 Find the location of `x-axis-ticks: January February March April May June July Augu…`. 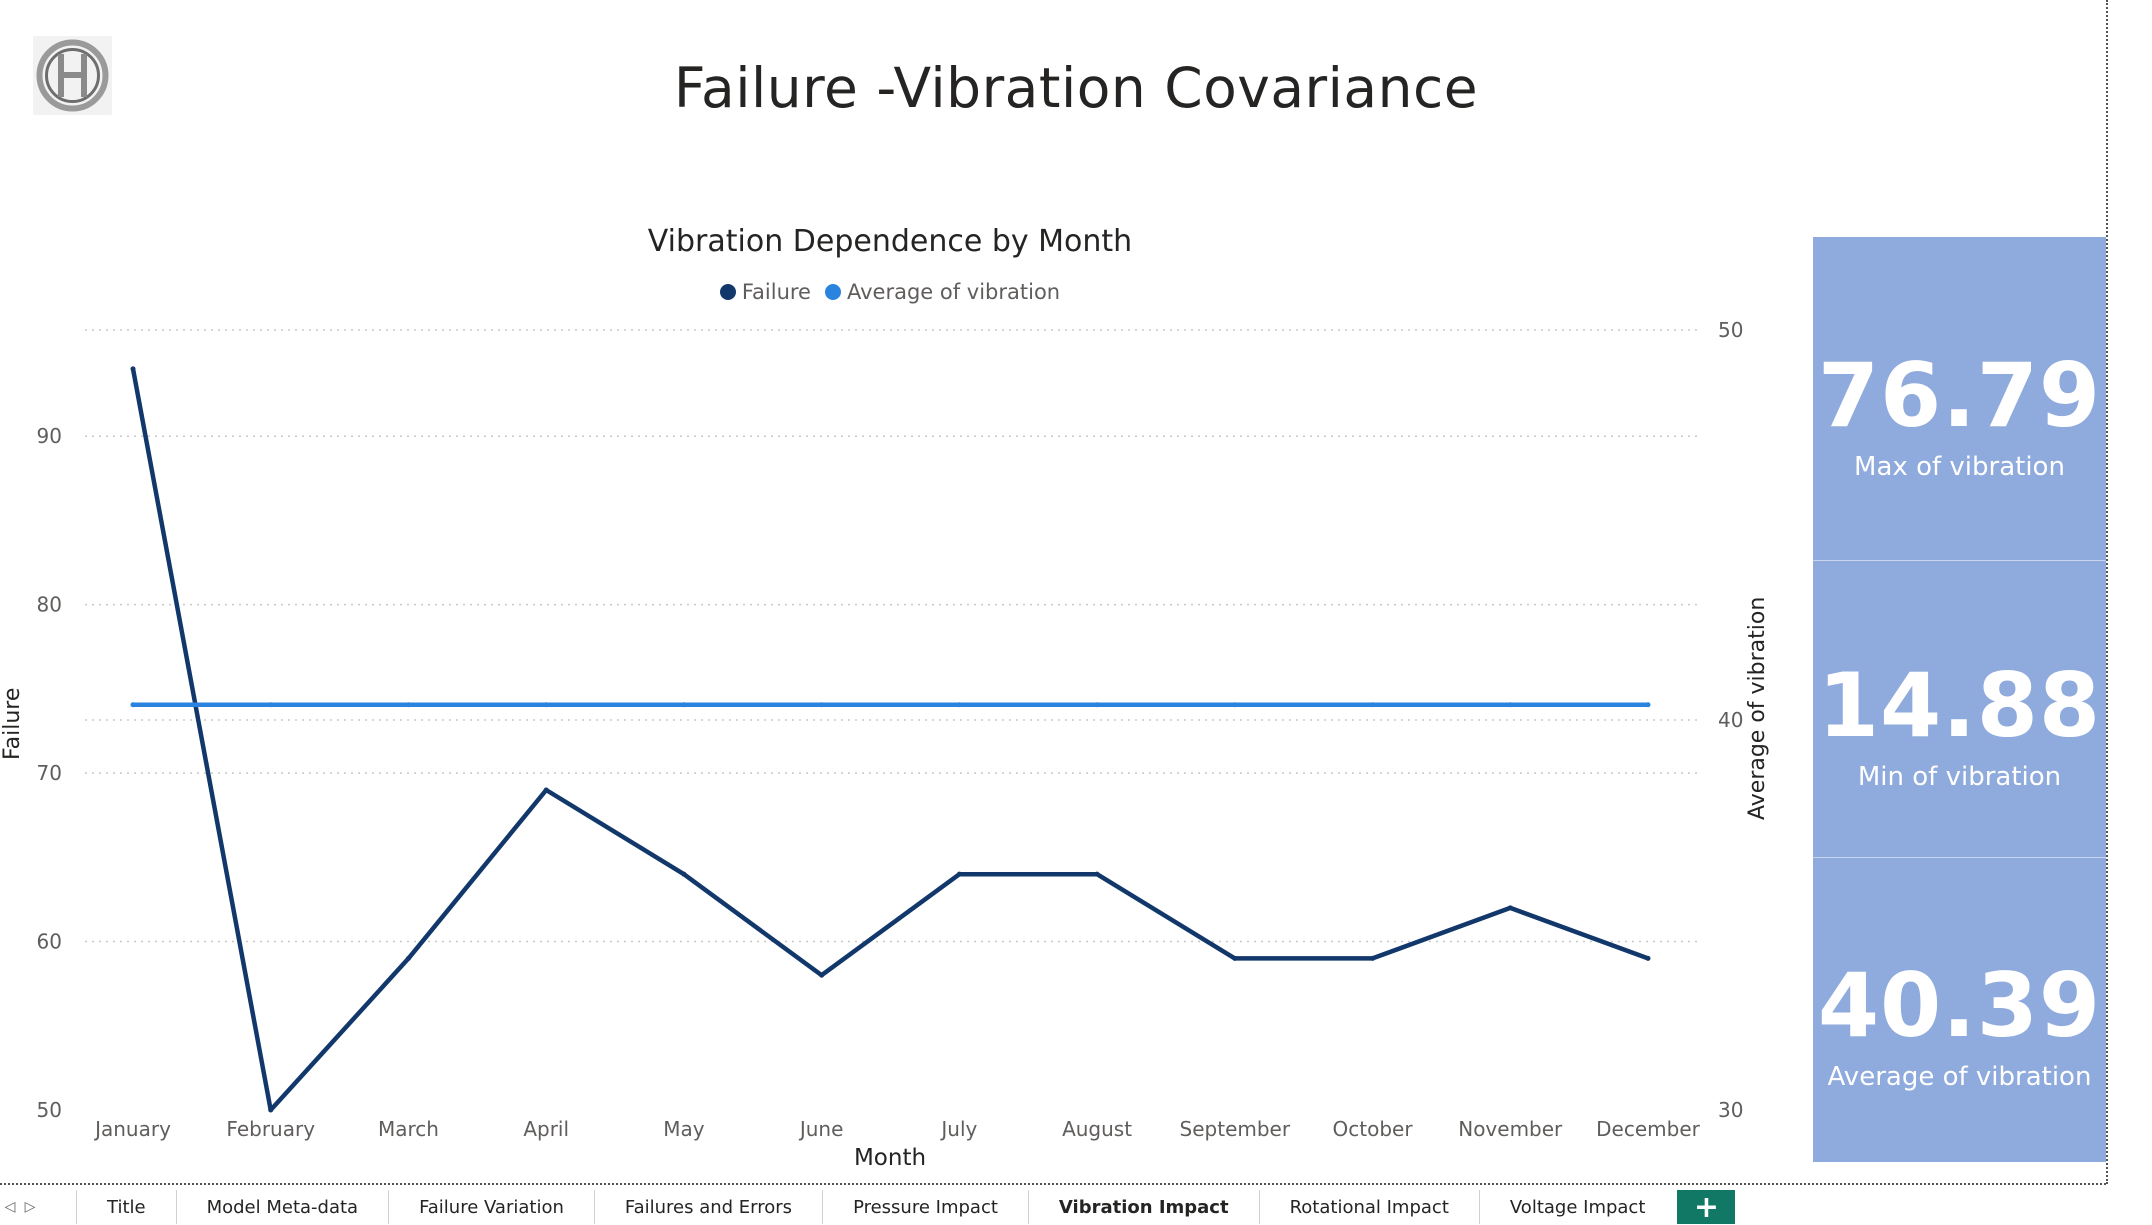

x-axis-ticks: January February March April May June July Augu… is located at coordinates (897, 1129).